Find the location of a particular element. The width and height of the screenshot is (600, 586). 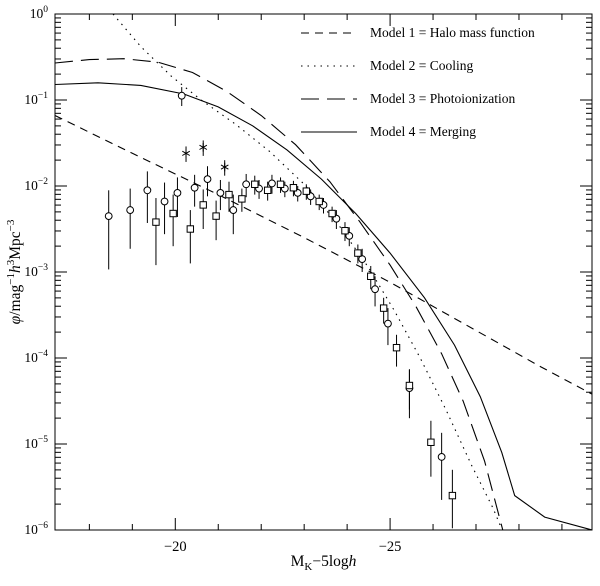

x-tick-label: −20 is located at coordinates (175, 547).